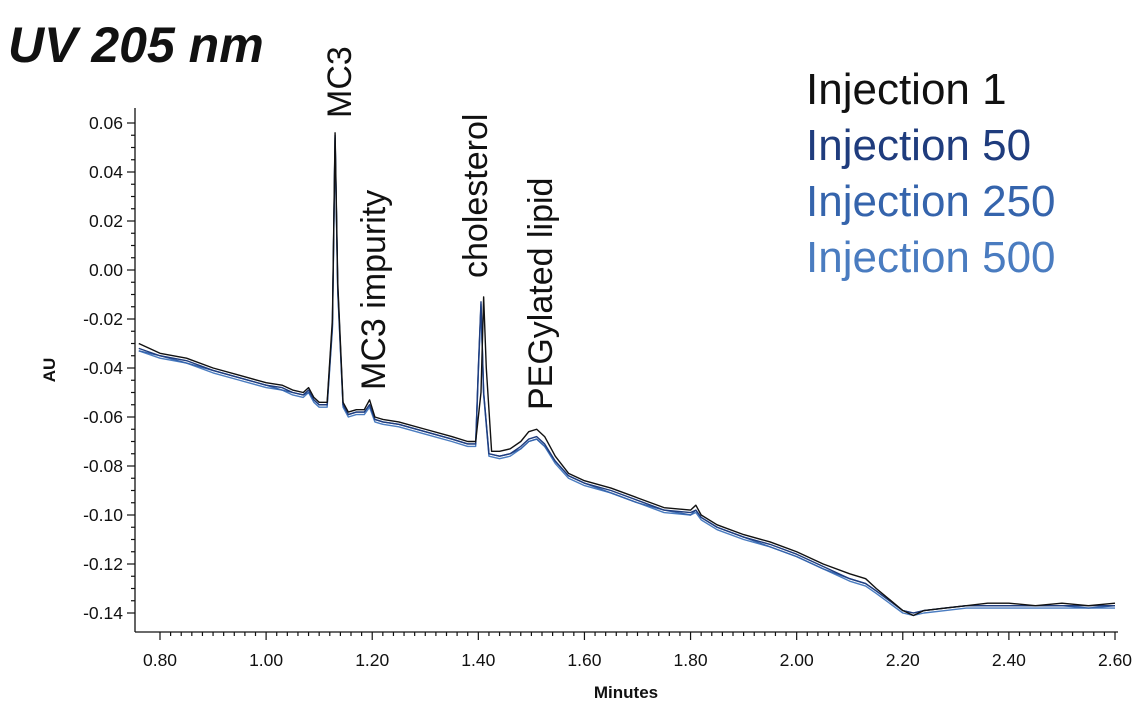 The height and width of the screenshot is (709, 1136). Describe the element at coordinates (931, 201) in the screenshot. I see `legend-item-injection-250: Injection 250` at that location.